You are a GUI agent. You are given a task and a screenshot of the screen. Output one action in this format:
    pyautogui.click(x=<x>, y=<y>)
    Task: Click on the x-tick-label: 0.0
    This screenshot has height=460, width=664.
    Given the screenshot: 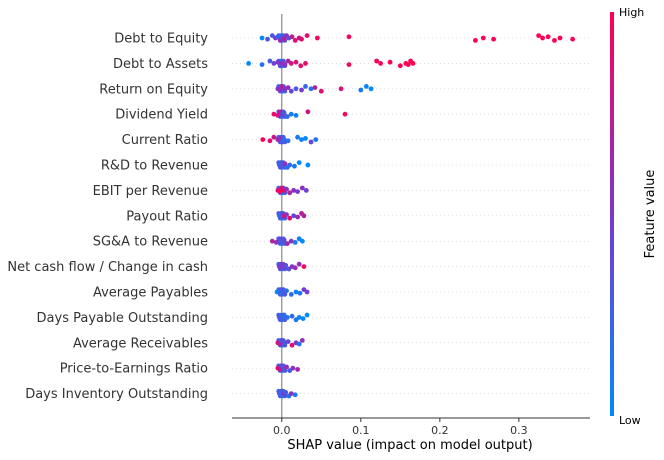 What is the action you would take?
    pyautogui.click(x=282, y=430)
    